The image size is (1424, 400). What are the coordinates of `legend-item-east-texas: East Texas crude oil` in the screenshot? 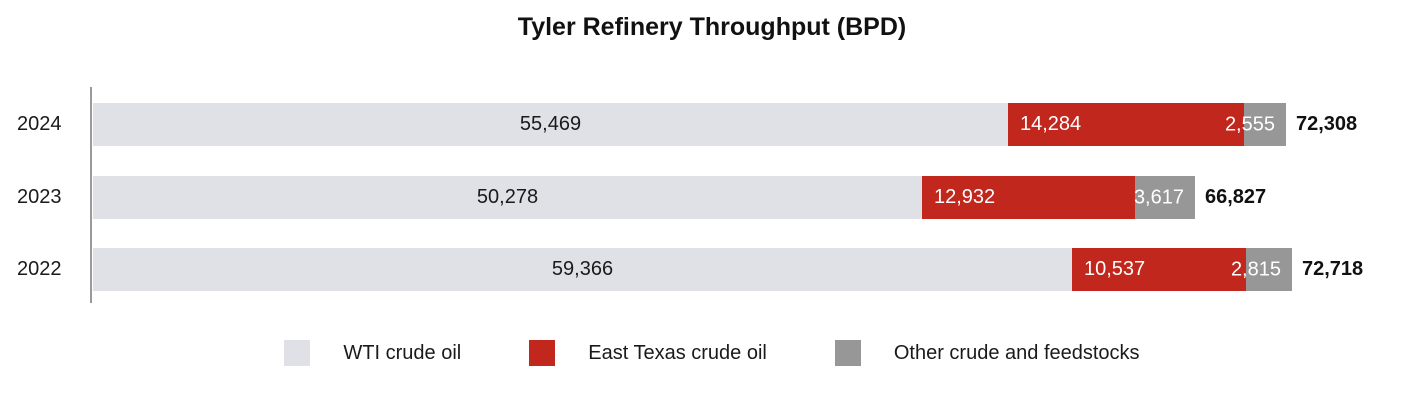 It's located at (648, 353).